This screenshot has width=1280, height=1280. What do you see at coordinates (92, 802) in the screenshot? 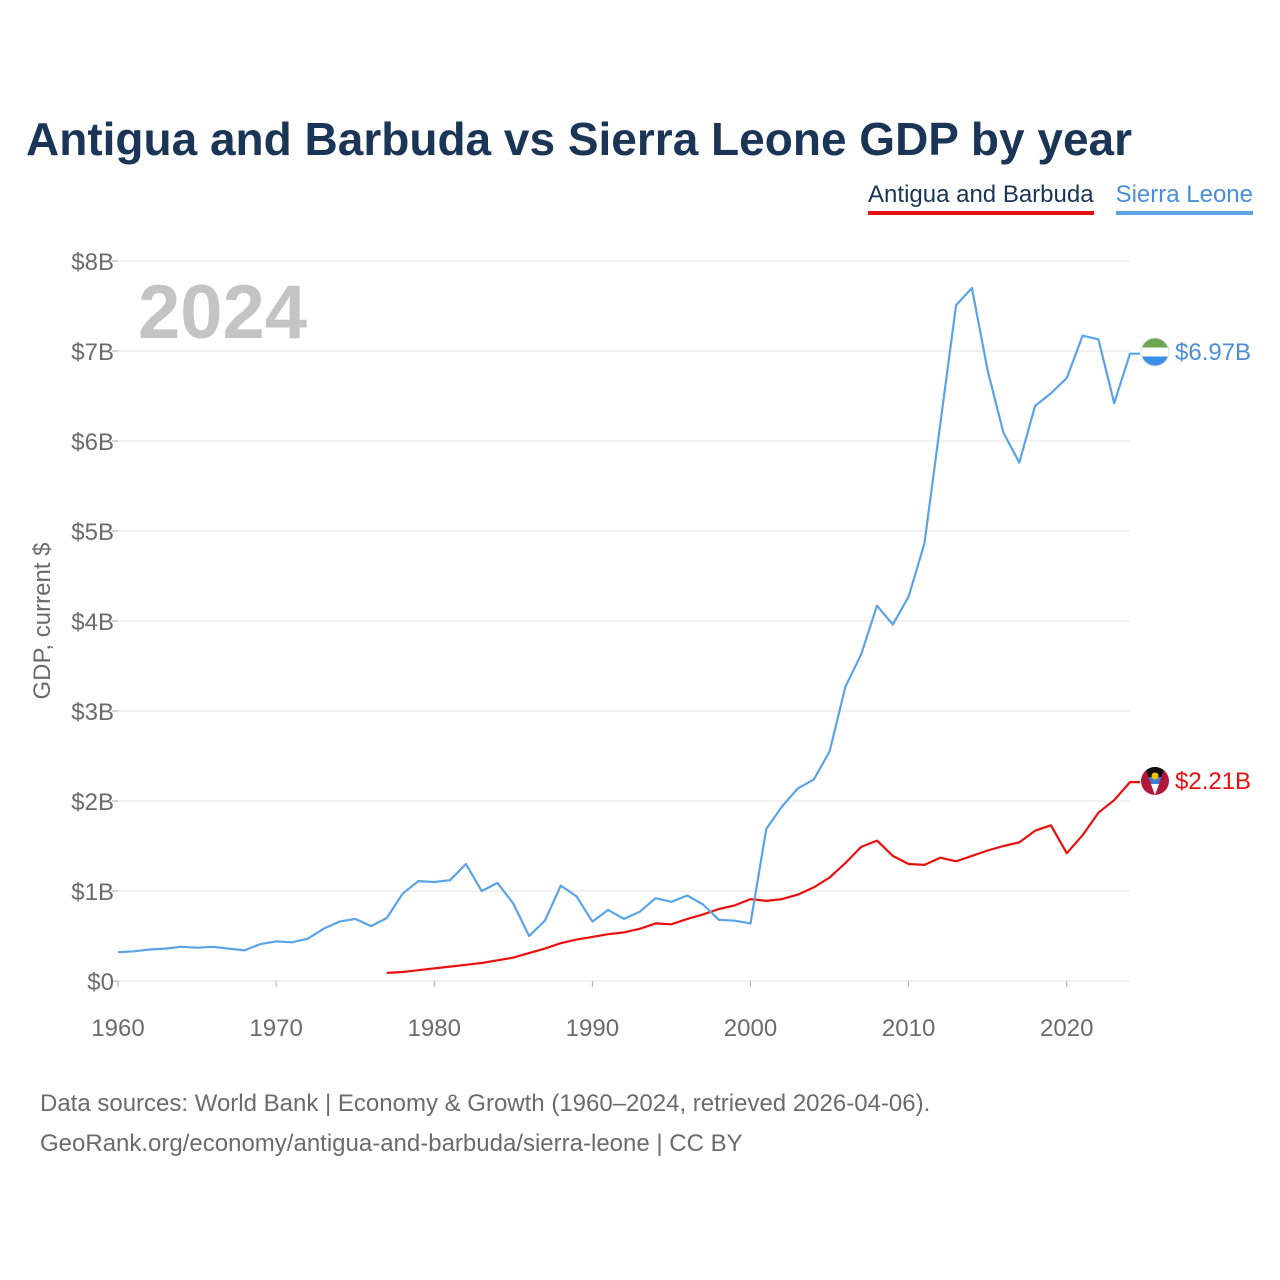
I see `y-tick-label: $2B` at bounding box center [92, 802].